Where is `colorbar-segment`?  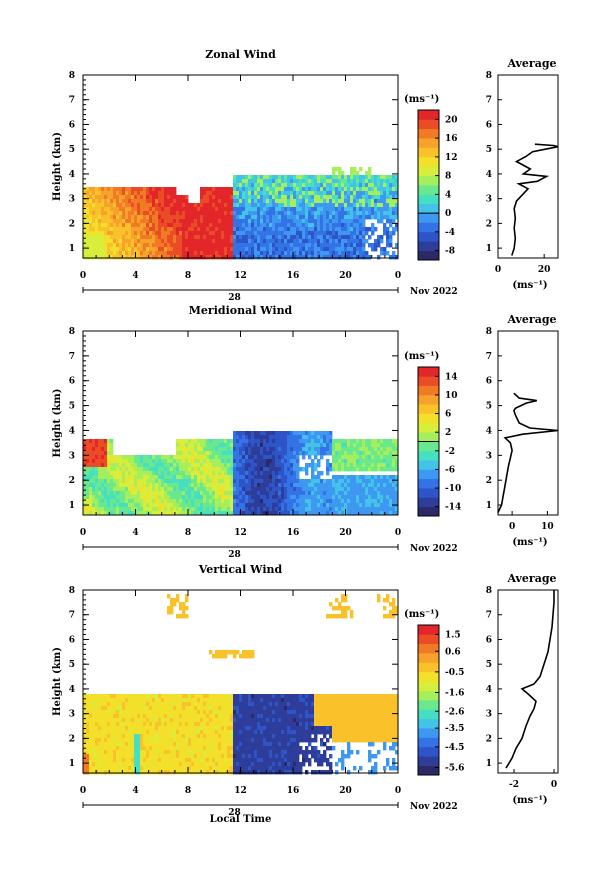
colorbar-segment is located at coordinates (428, 455).